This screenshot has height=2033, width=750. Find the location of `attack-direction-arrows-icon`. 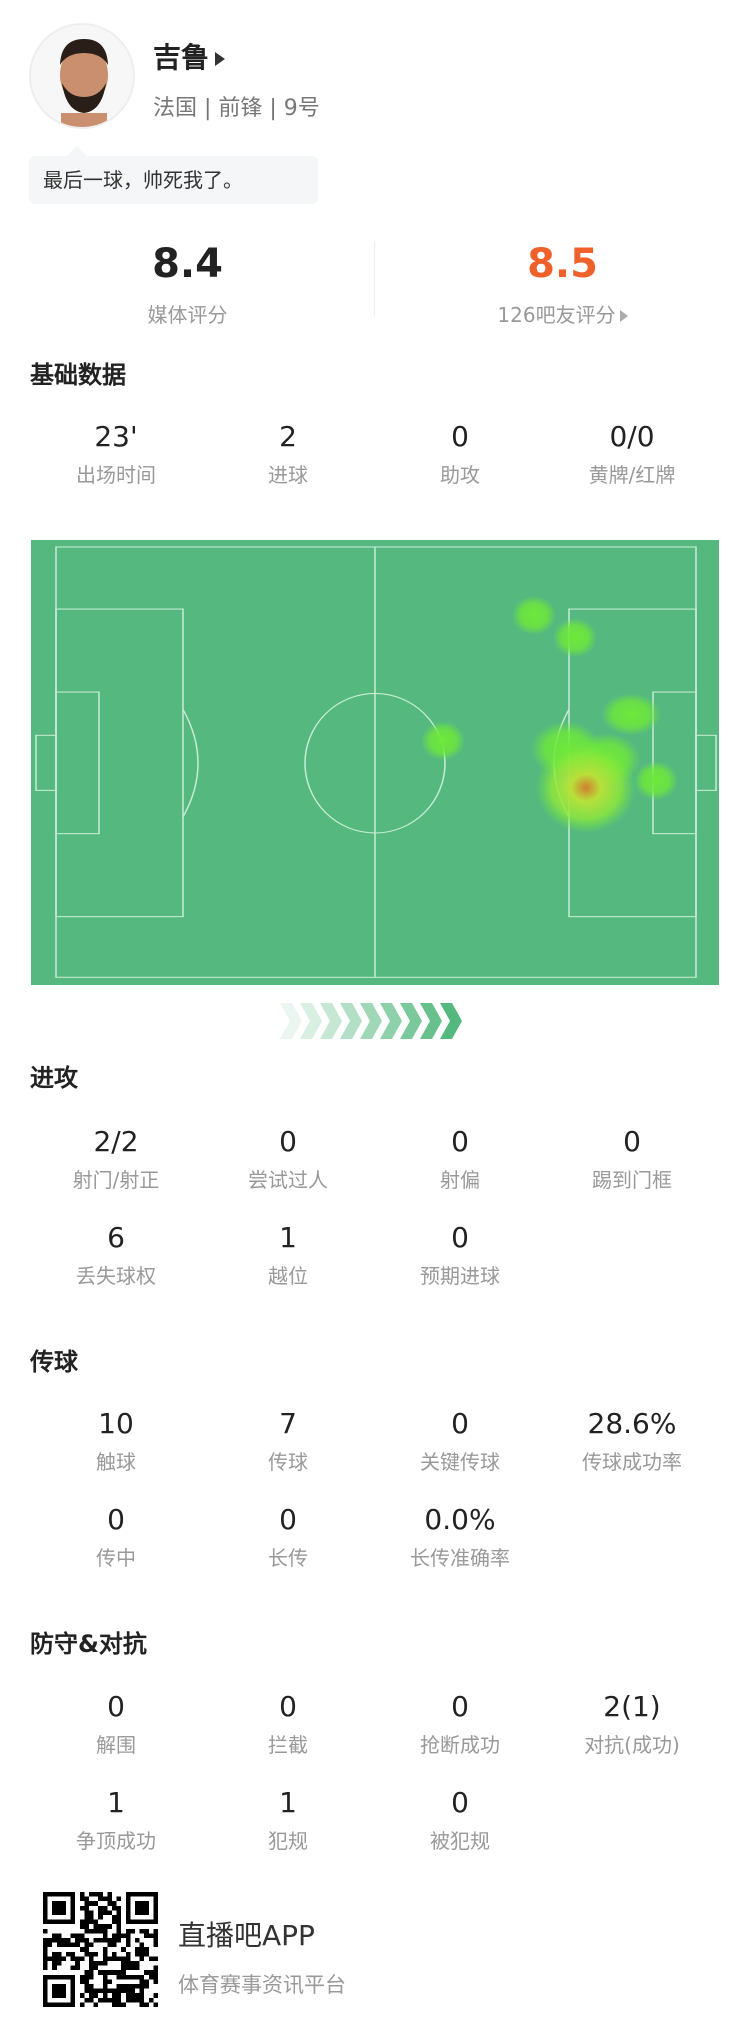

attack-direction-arrows-icon is located at coordinates (371, 1021).